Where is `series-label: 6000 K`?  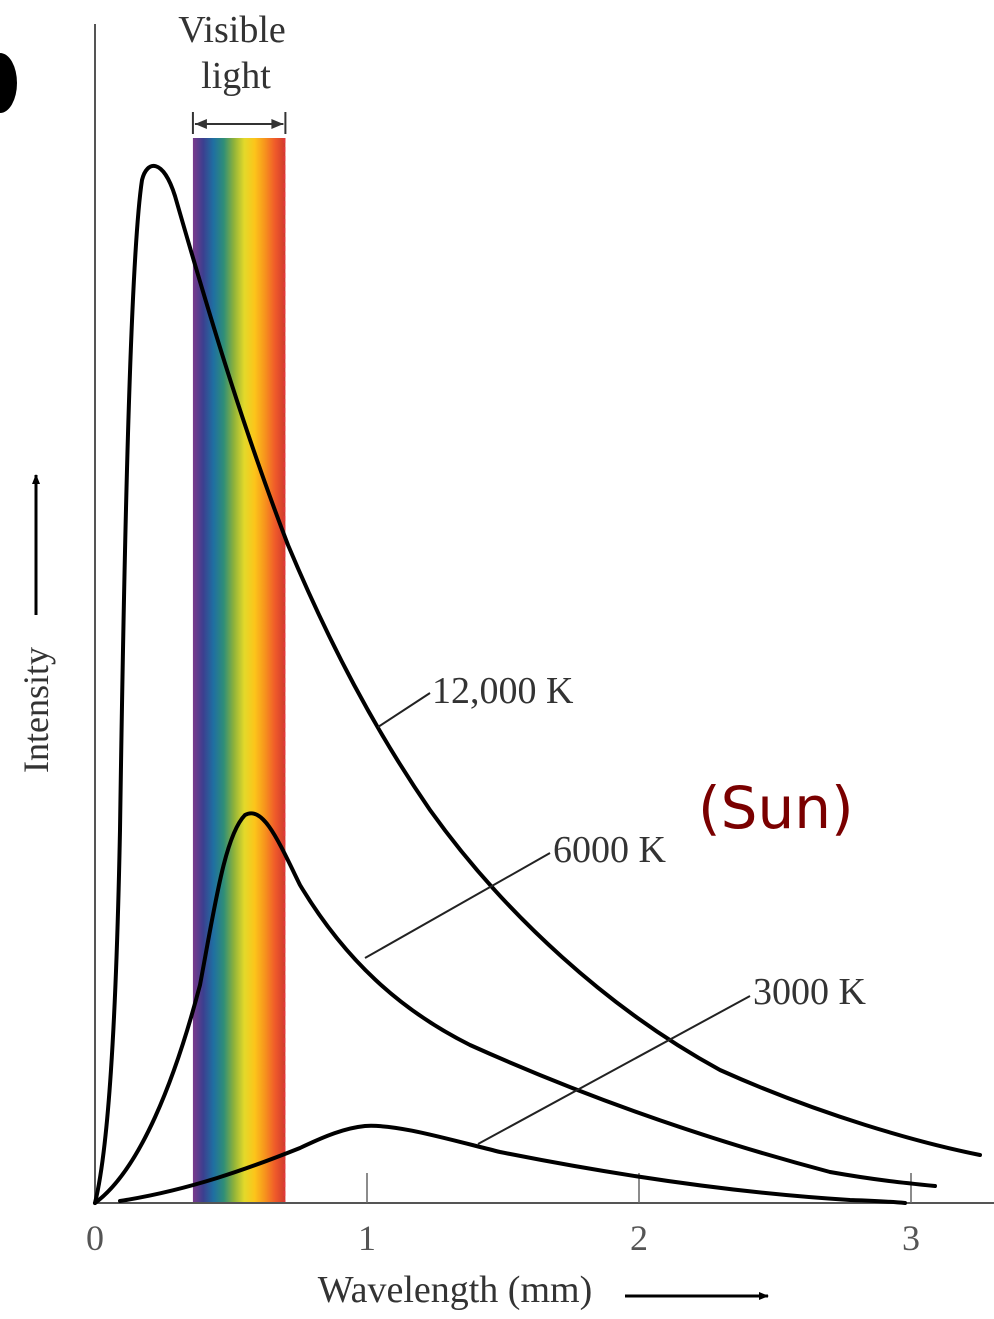
series-label: 6000 K is located at coordinates (610, 850).